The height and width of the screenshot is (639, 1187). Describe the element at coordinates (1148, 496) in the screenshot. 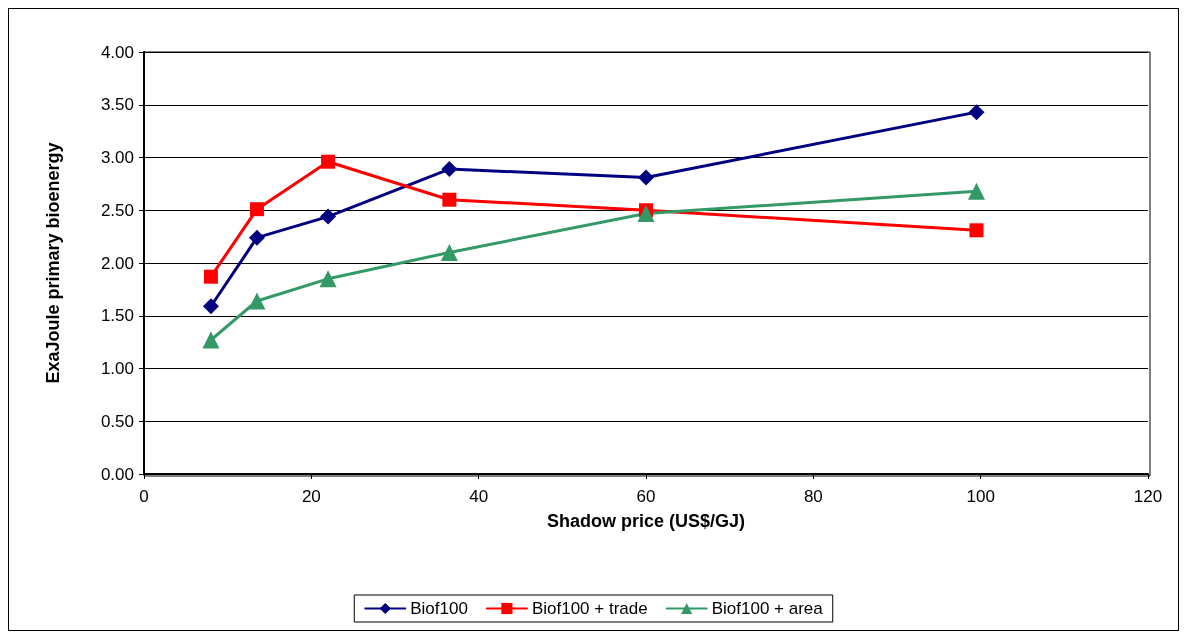

I see `x-tick-label: 120` at that location.